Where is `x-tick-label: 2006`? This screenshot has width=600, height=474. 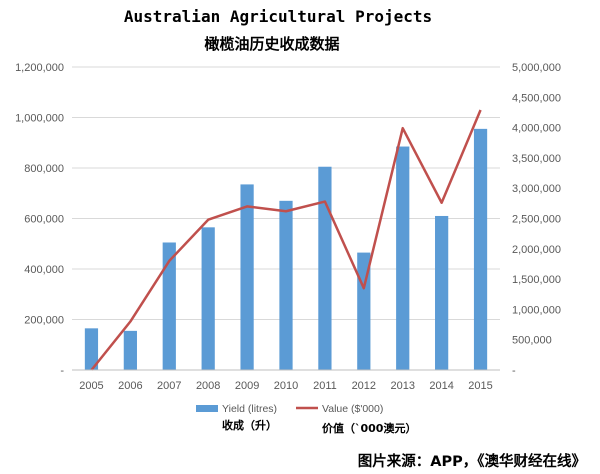 x-tick-label: 2006 is located at coordinates (130, 386).